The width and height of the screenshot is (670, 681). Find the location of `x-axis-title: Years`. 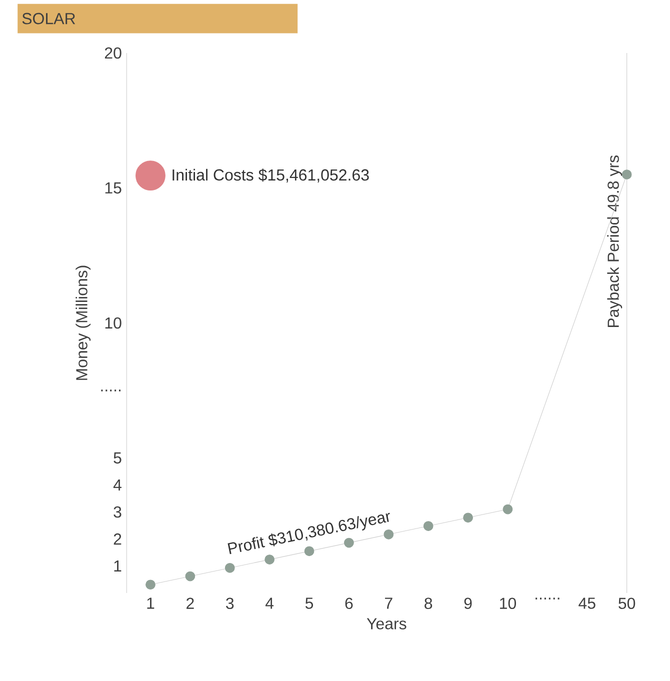

x-axis-title: Years is located at coordinates (386, 624).